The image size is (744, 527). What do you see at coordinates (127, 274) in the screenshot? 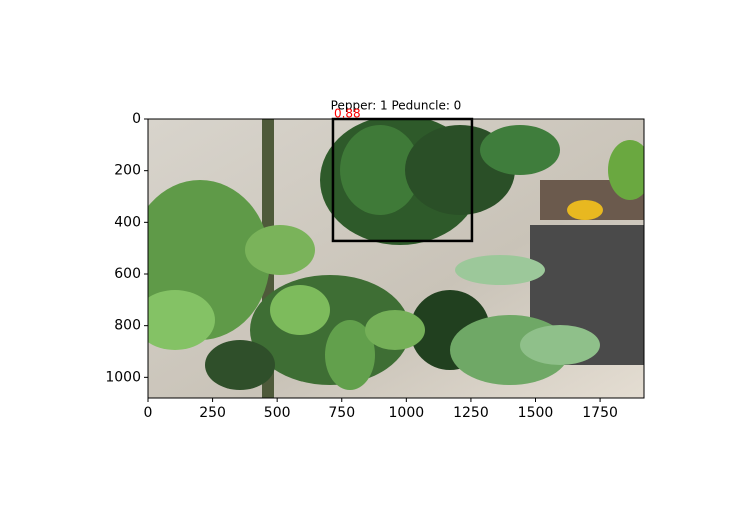
I see `y-tick-label: 600` at bounding box center [127, 274].